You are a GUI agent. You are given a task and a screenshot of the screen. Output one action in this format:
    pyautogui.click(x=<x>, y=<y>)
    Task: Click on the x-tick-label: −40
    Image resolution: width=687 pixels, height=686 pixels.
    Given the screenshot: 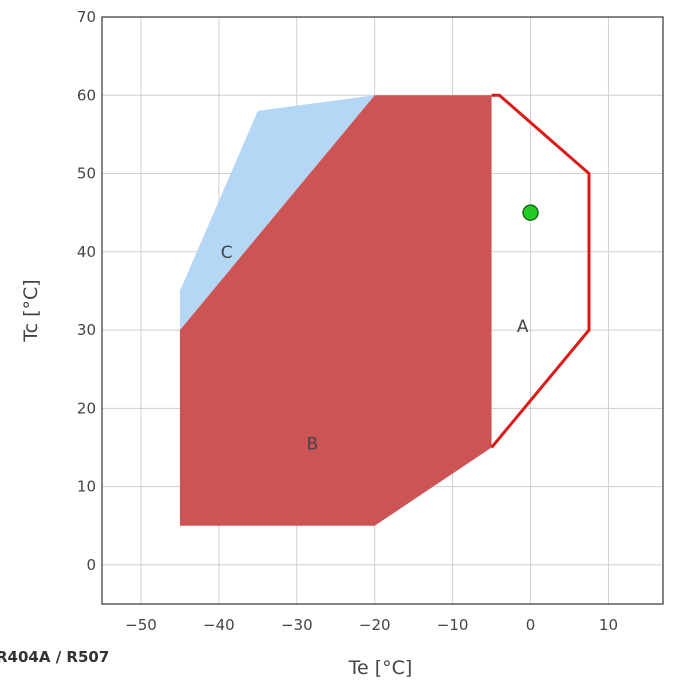 What is the action you would take?
    pyautogui.click(x=219, y=625)
    